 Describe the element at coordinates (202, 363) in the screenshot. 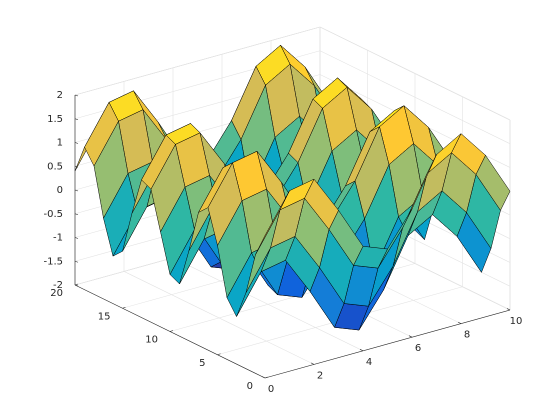

I see `y-tick-label: 5` at that location.